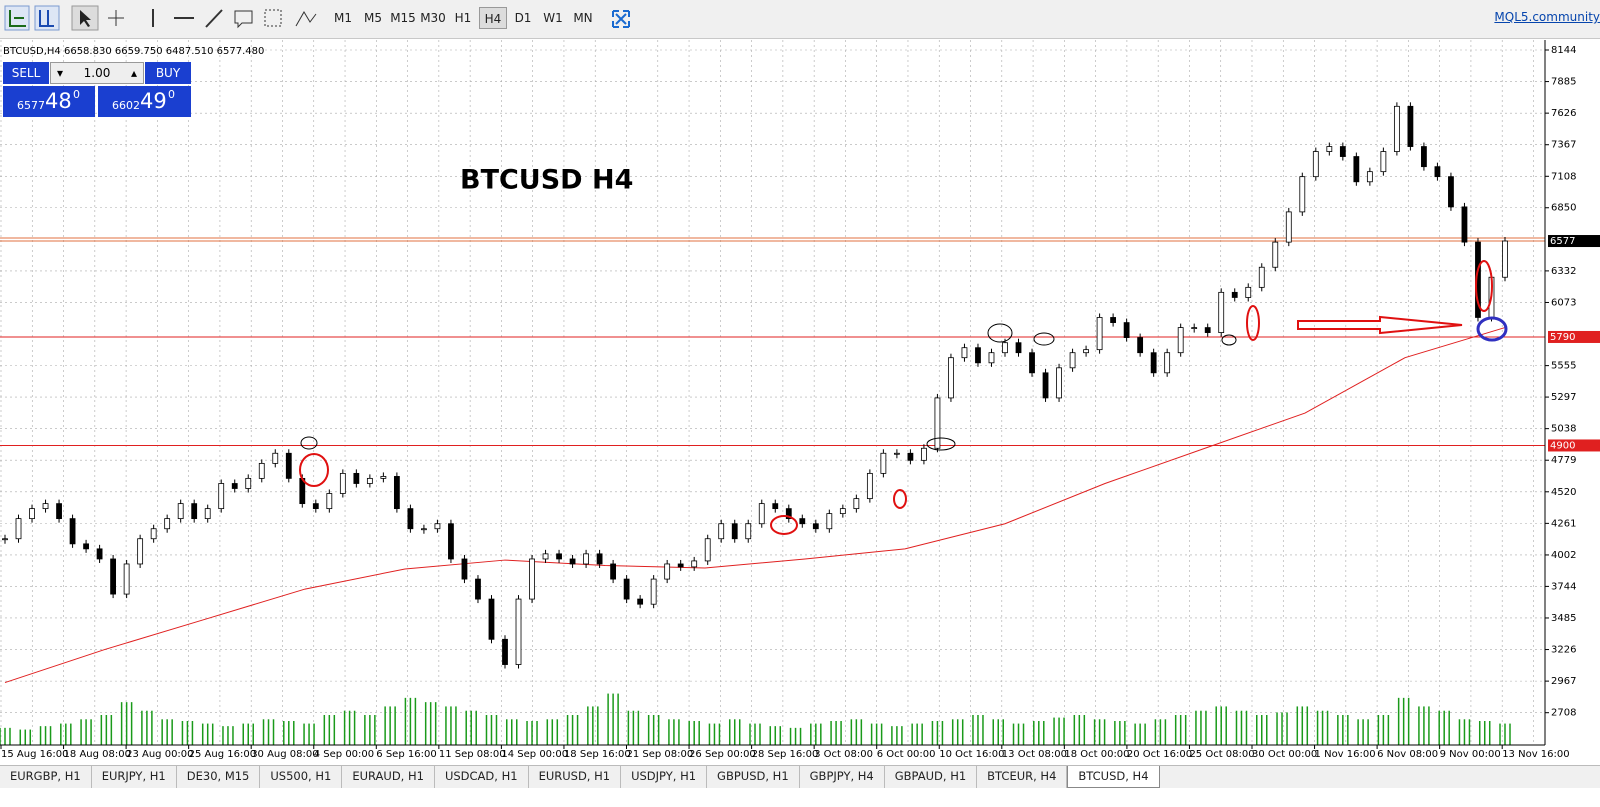 The width and height of the screenshot is (1600, 807). Describe the element at coordinates (26, 73) in the screenshot. I see `sell-button: SELL` at that location.